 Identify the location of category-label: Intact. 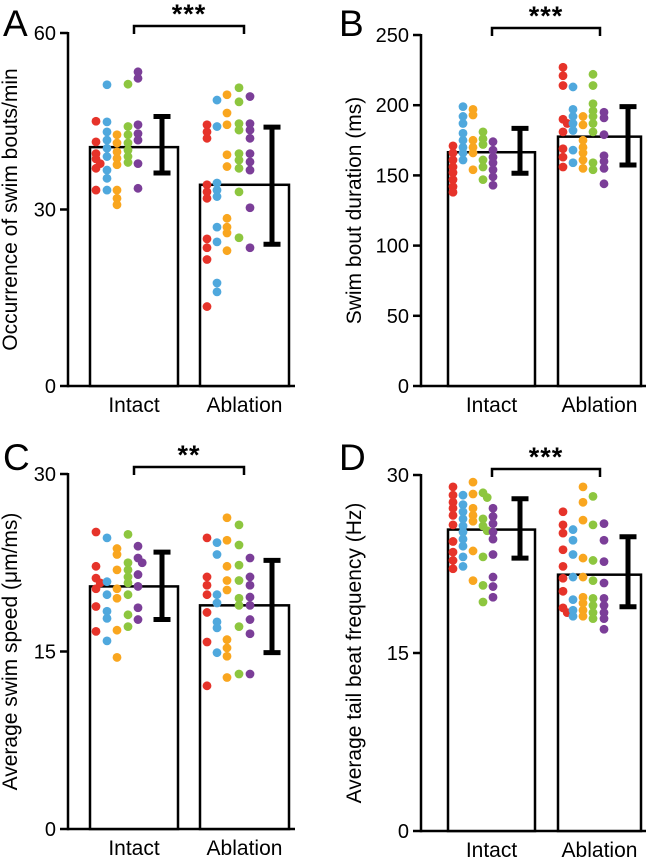
(134, 848).